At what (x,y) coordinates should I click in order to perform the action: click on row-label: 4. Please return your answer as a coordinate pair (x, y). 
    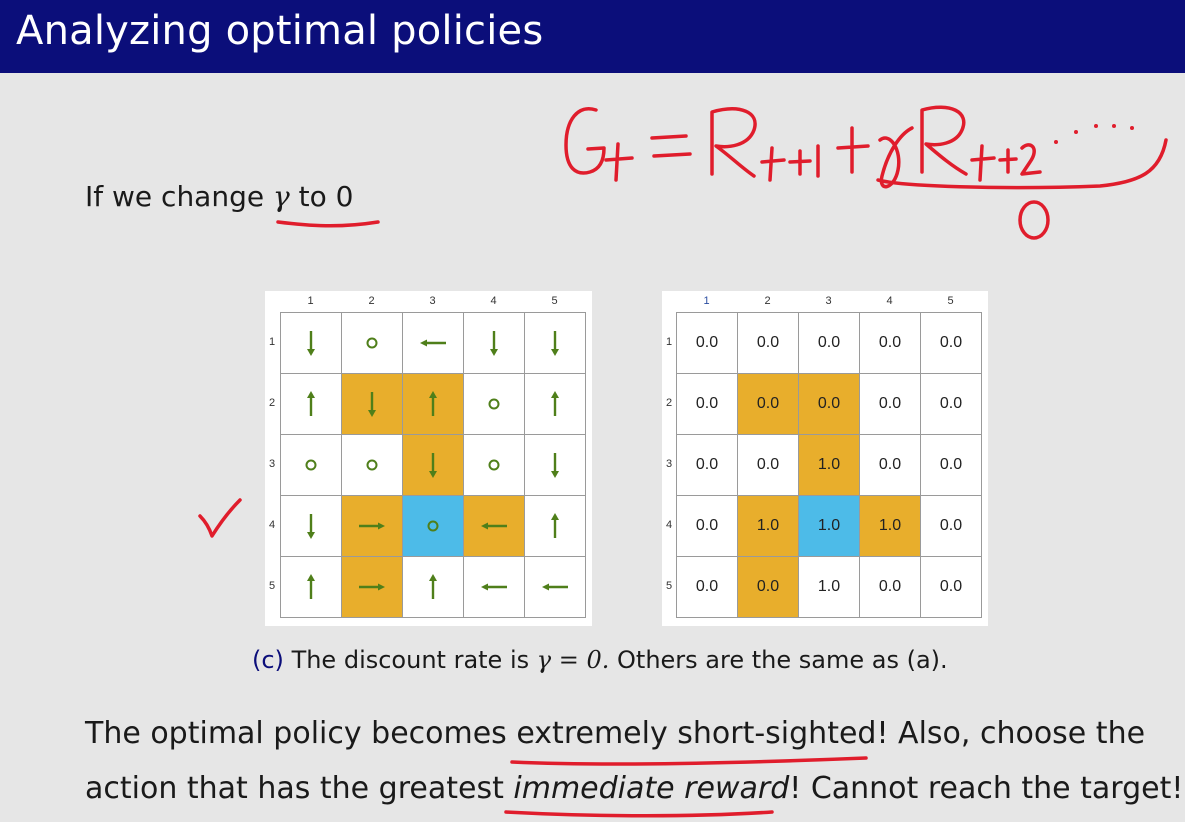
    Looking at the image, I should click on (272, 525).